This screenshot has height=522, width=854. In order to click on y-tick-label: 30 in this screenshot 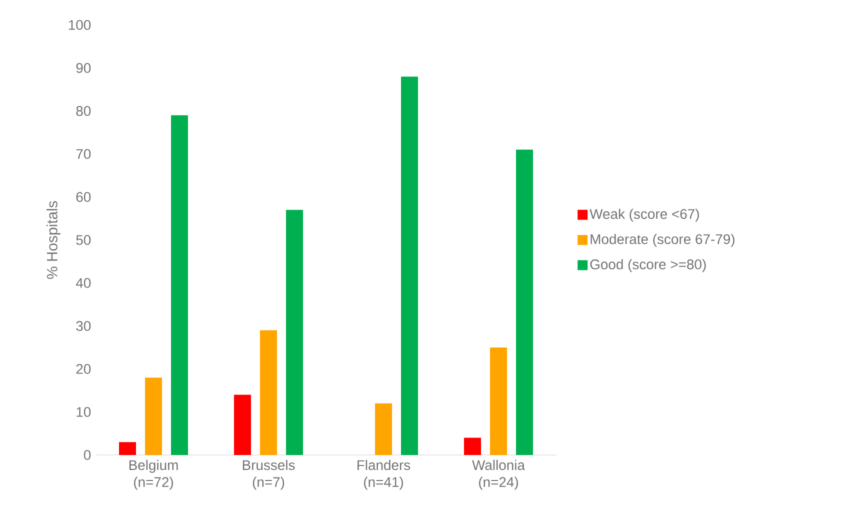, I will do `click(83, 326)`.